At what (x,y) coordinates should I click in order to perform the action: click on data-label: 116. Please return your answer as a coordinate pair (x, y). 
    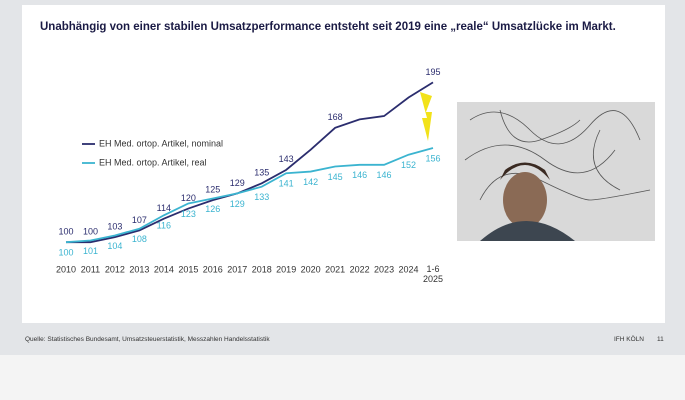
    Looking at the image, I should click on (164, 226).